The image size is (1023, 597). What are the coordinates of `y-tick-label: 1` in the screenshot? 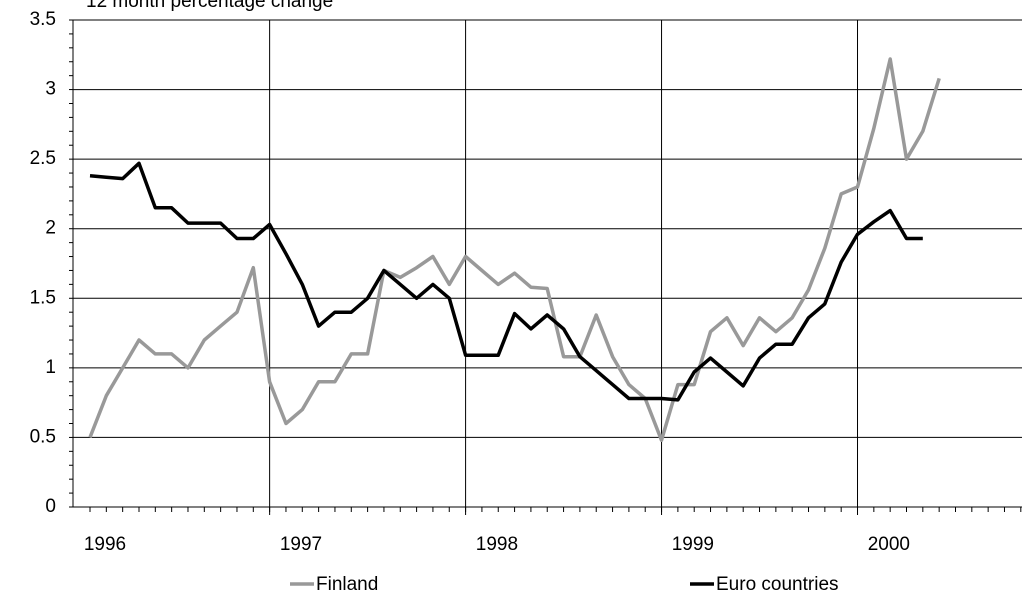 It's located at (50, 367).